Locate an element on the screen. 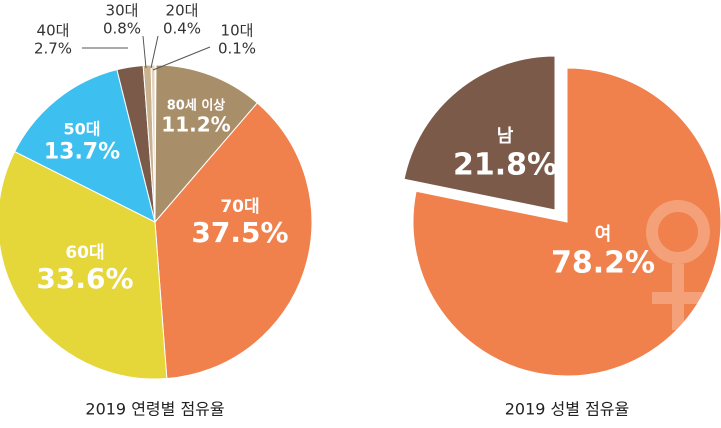  slice-label: 20대 is located at coordinates (182, 11).